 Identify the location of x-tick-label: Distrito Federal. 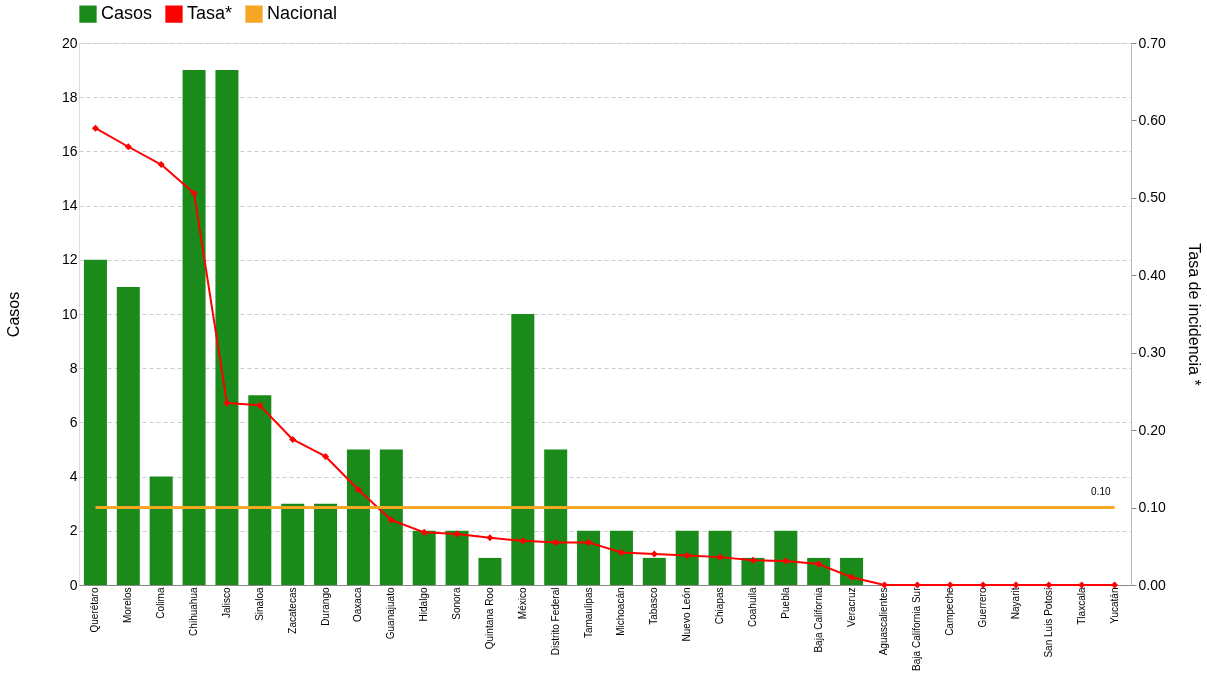
(555, 621).